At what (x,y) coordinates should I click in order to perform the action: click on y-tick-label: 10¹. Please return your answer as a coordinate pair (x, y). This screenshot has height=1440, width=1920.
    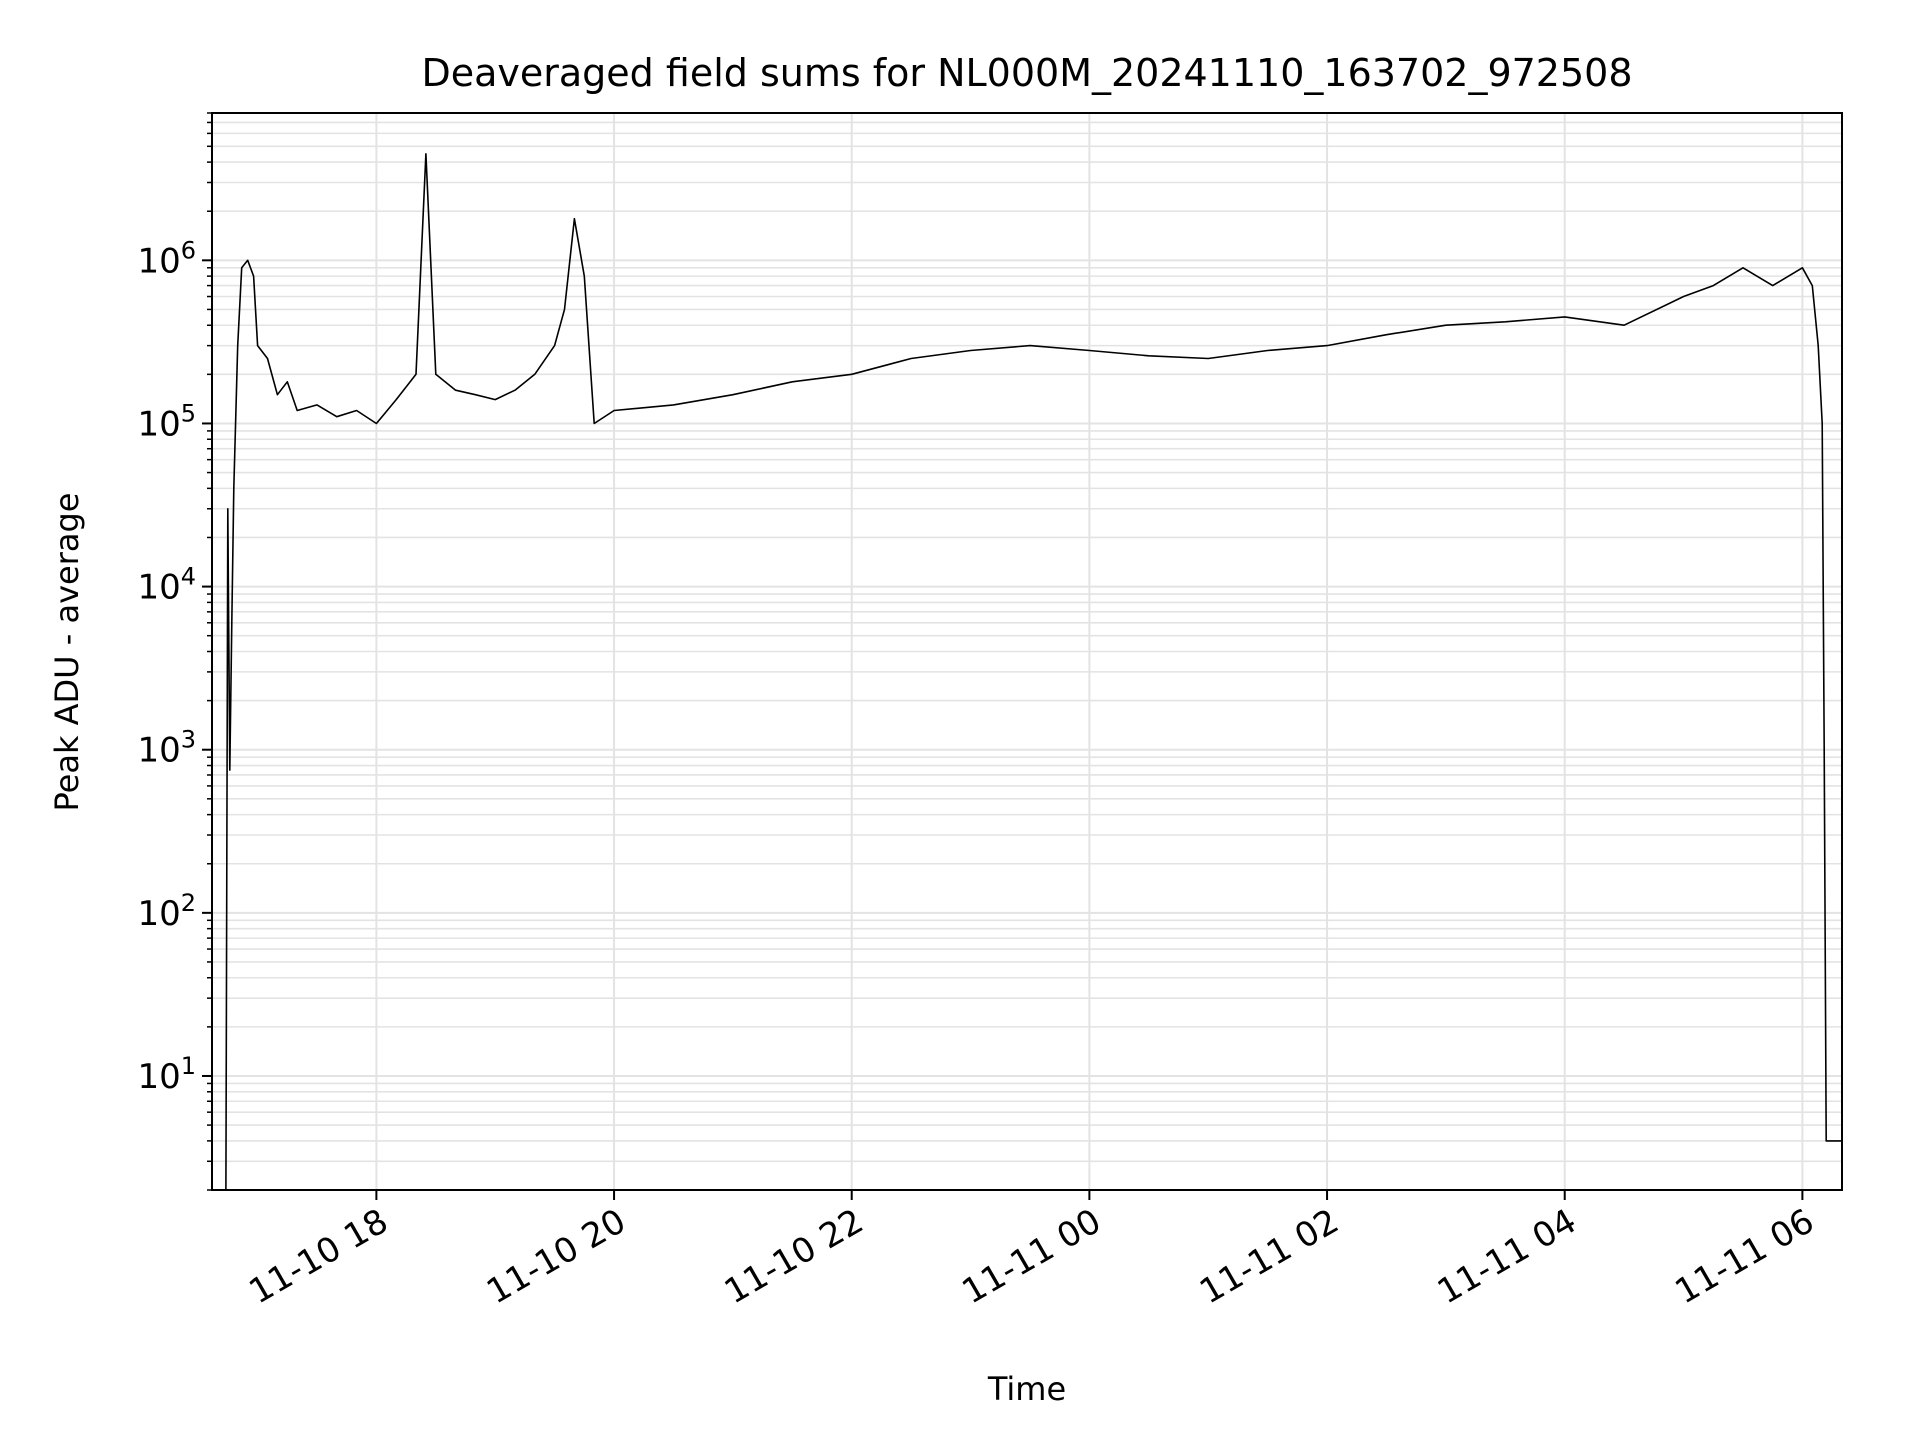
    Looking at the image, I should click on (166, 1074).